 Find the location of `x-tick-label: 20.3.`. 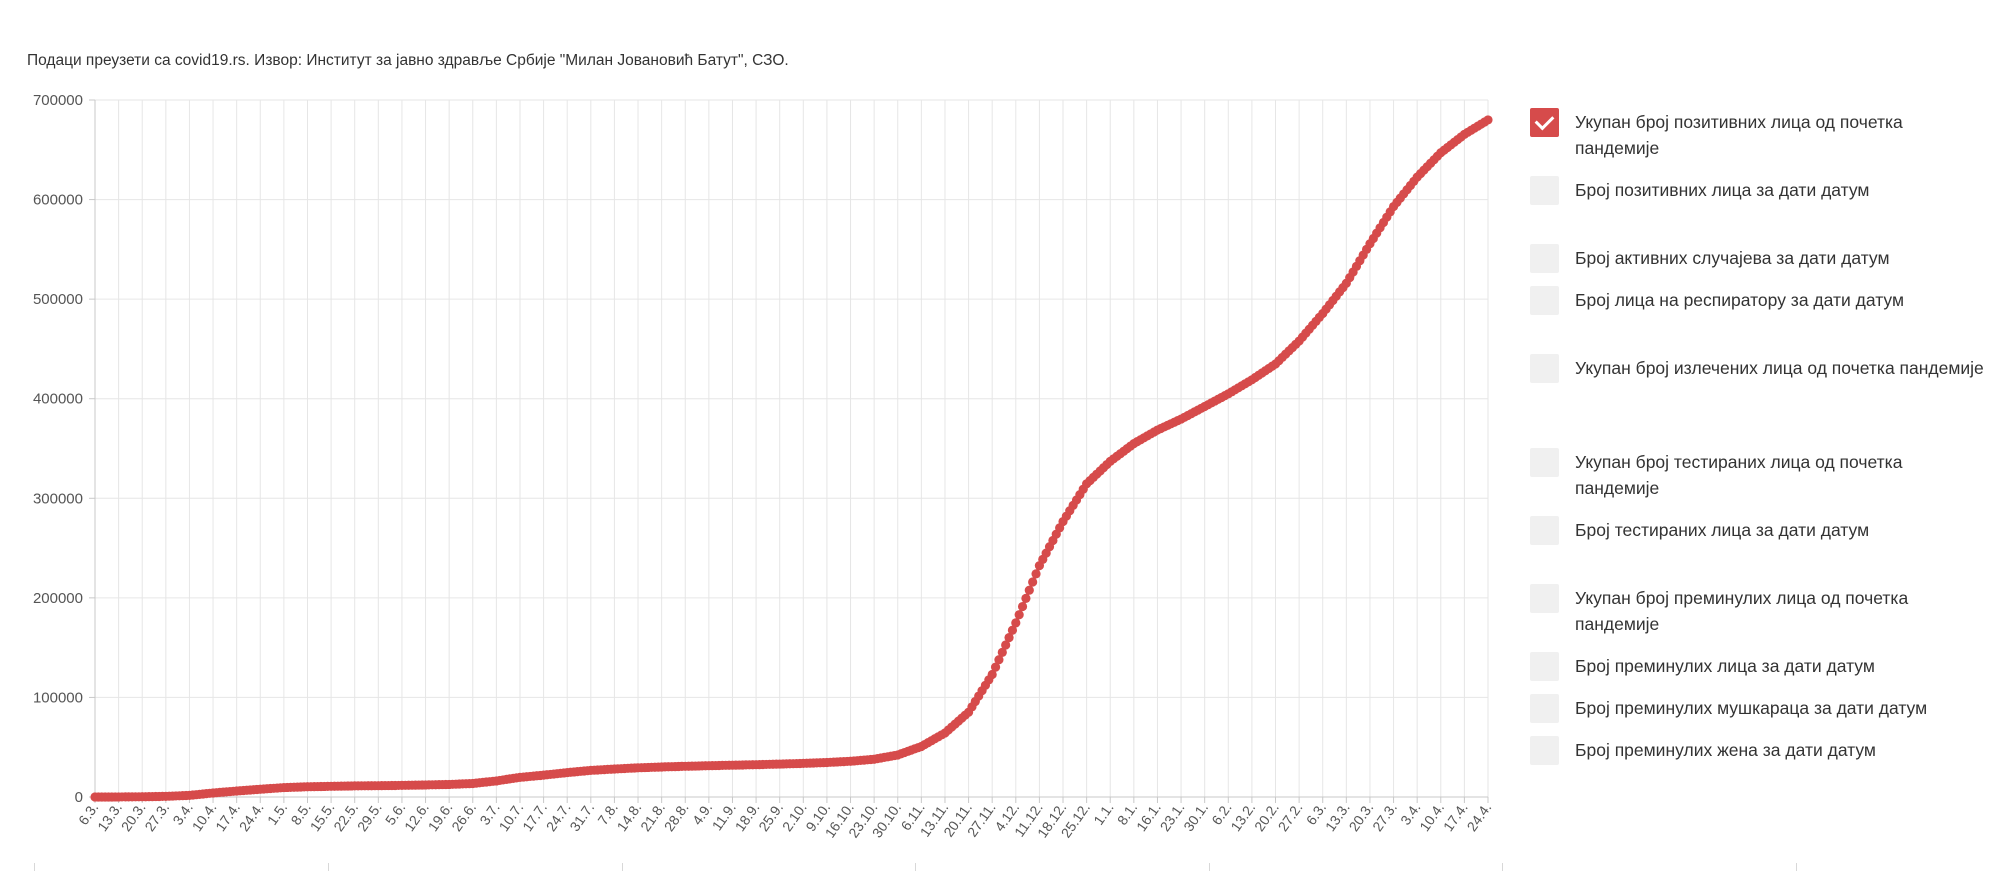

x-tick-label: 20.3. is located at coordinates (1360, 817).